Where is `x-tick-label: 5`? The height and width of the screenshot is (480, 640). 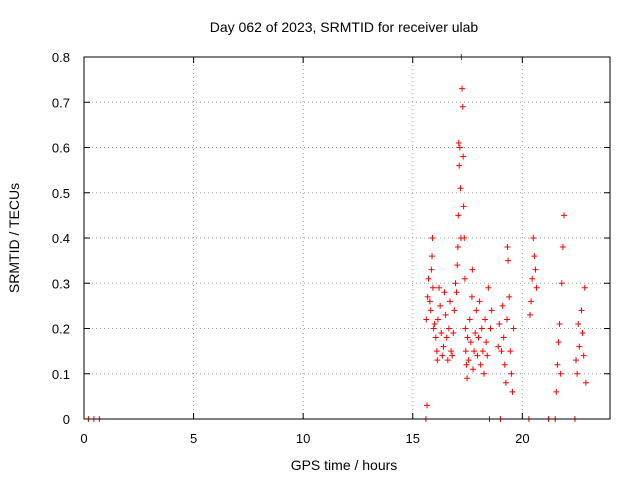 x-tick-label: 5 is located at coordinates (193, 438).